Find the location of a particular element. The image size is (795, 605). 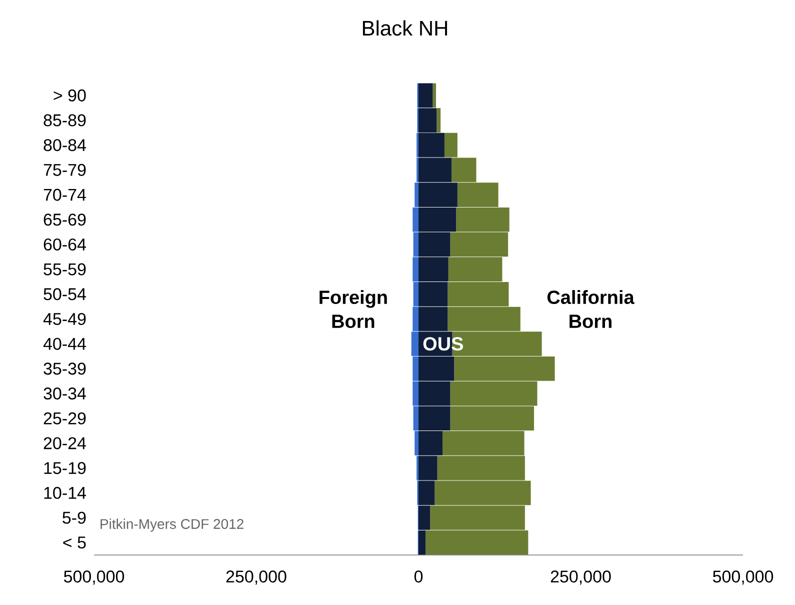

series-label: California Born is located at coordinates (590, 309).